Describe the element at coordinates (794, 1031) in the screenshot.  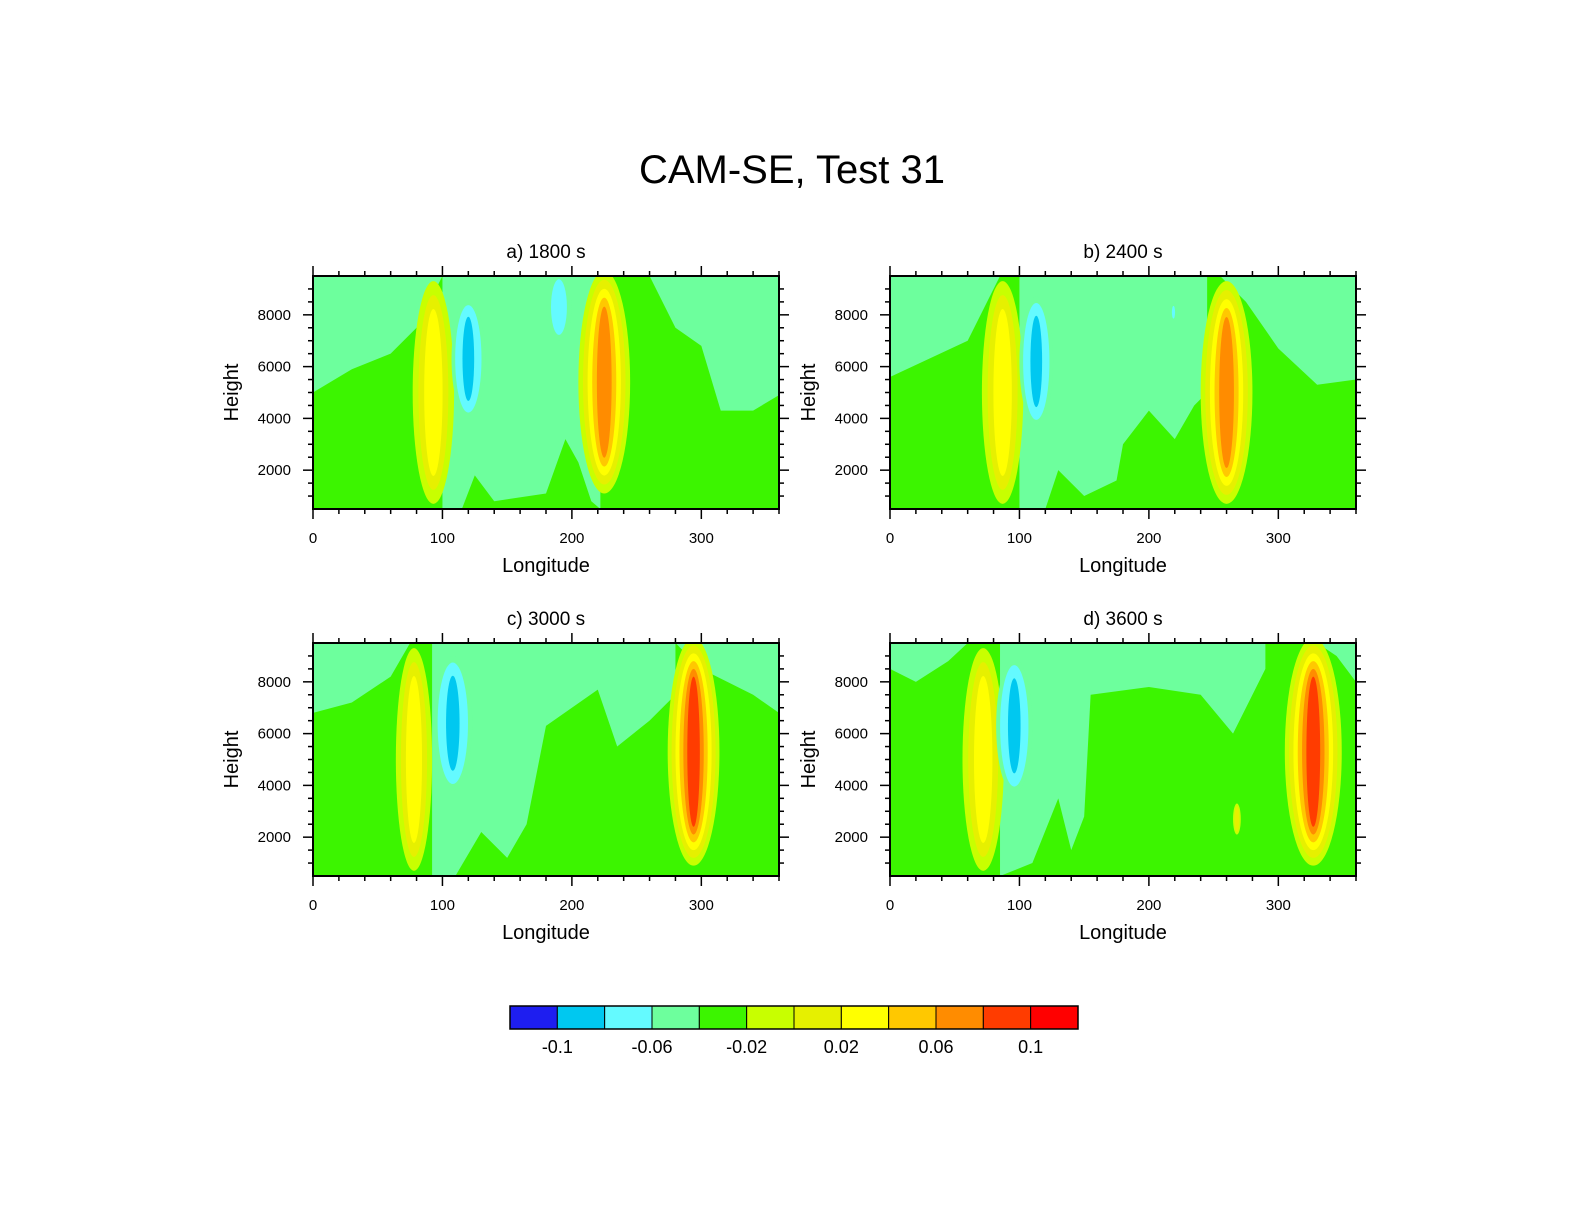
I see `colorbar: -0.1 -0.06 -0.02 0.02 0.06 0.1` at that location.